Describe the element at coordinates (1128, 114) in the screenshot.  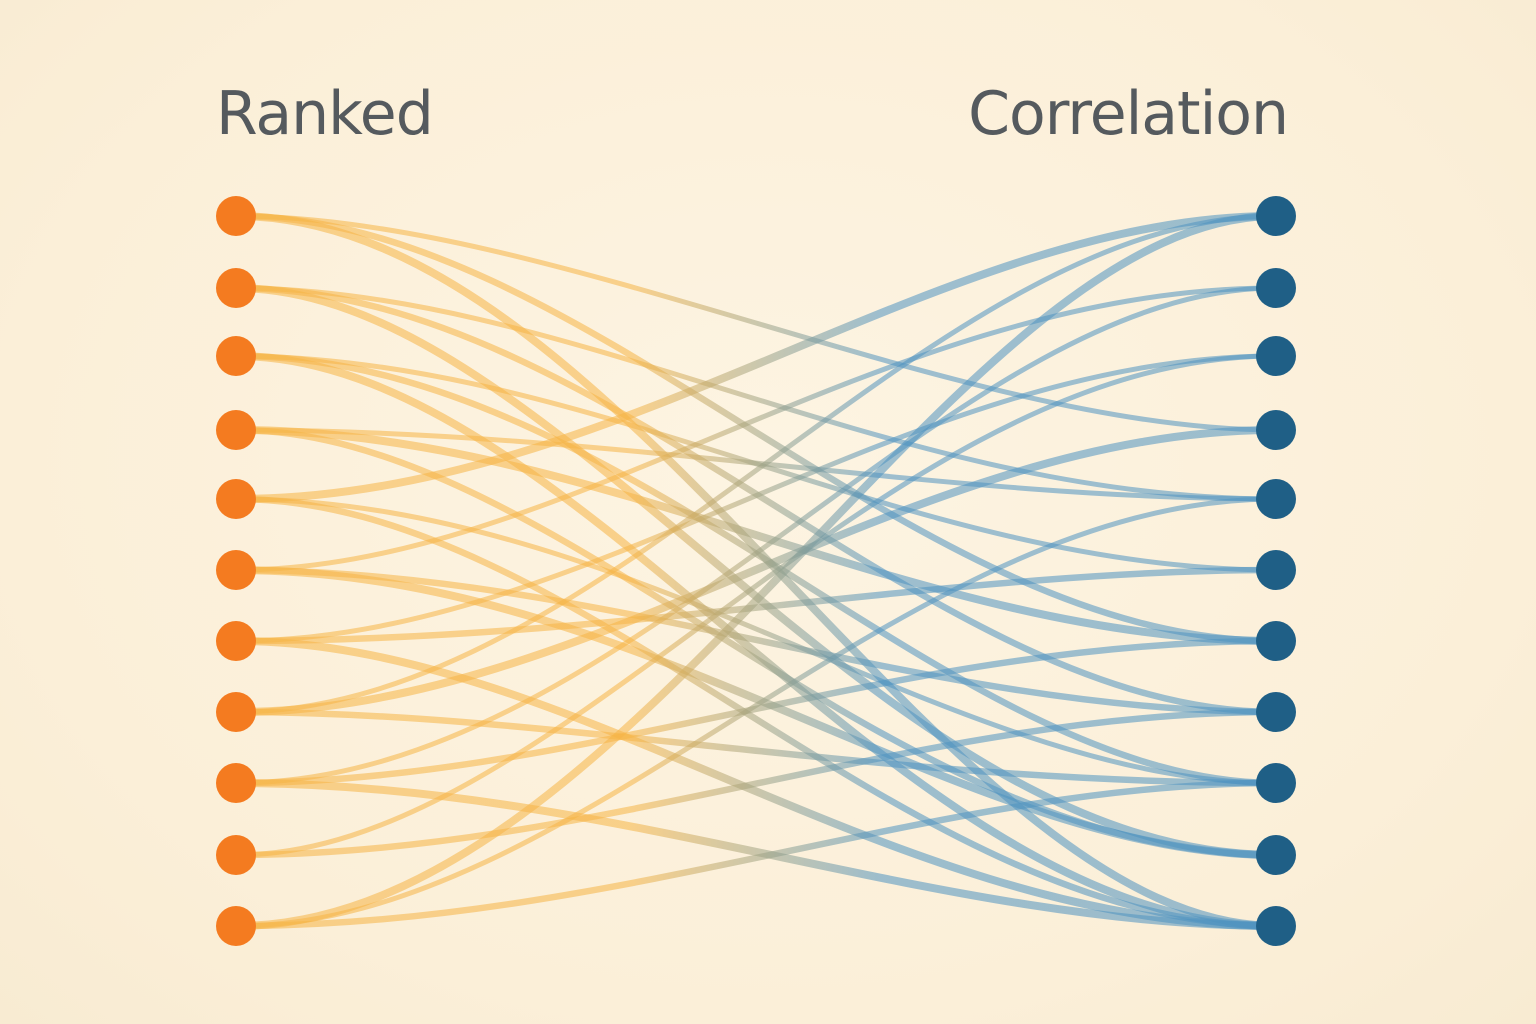
I see `right-column-heading: Correlation` at that location.